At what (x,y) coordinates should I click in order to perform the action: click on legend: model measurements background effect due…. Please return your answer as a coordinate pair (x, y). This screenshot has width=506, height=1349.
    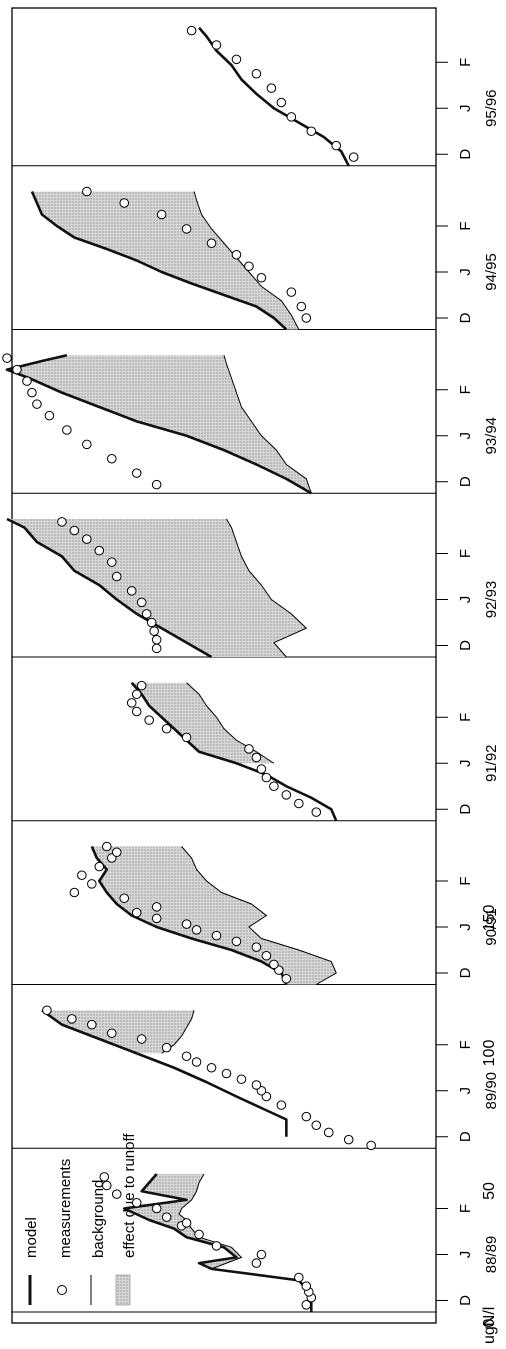
    Looking at the image, I should click on (80, 1219).